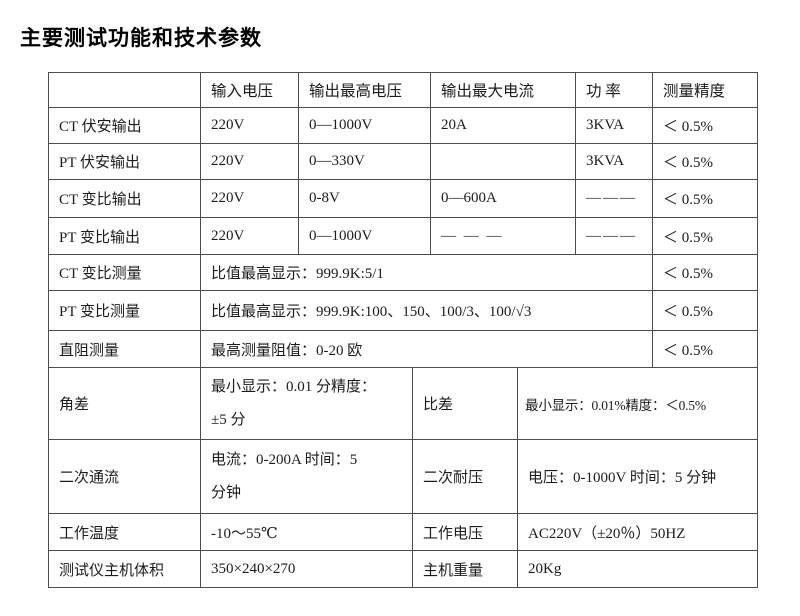  What do you see at coordinates (364, 161) in the screenshot?
I see `max-output-voltage-cell: 0—330V` at bounding box center [364, 161].